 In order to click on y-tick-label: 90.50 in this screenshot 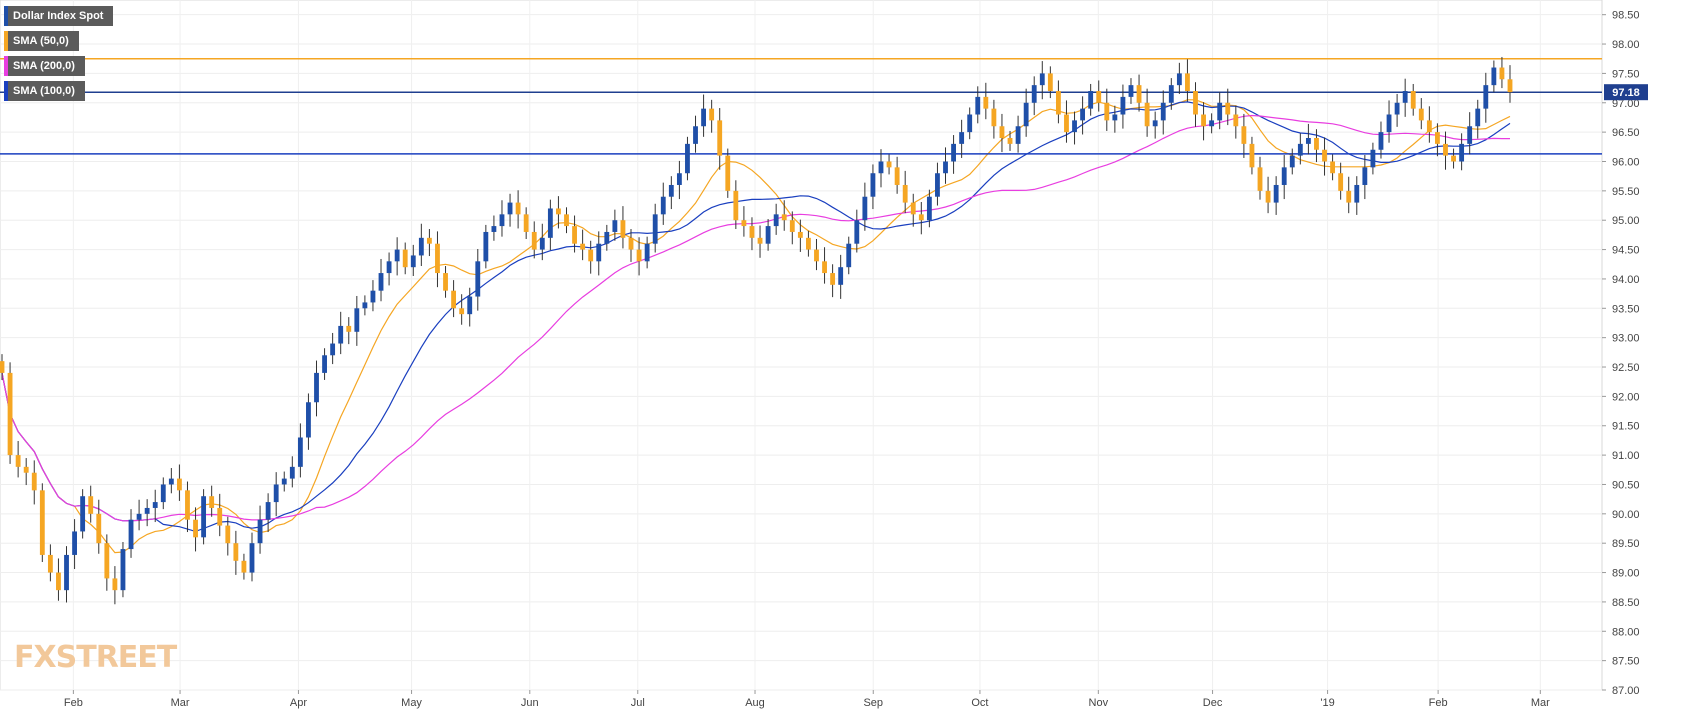, I will do `click(1626, 485)`.